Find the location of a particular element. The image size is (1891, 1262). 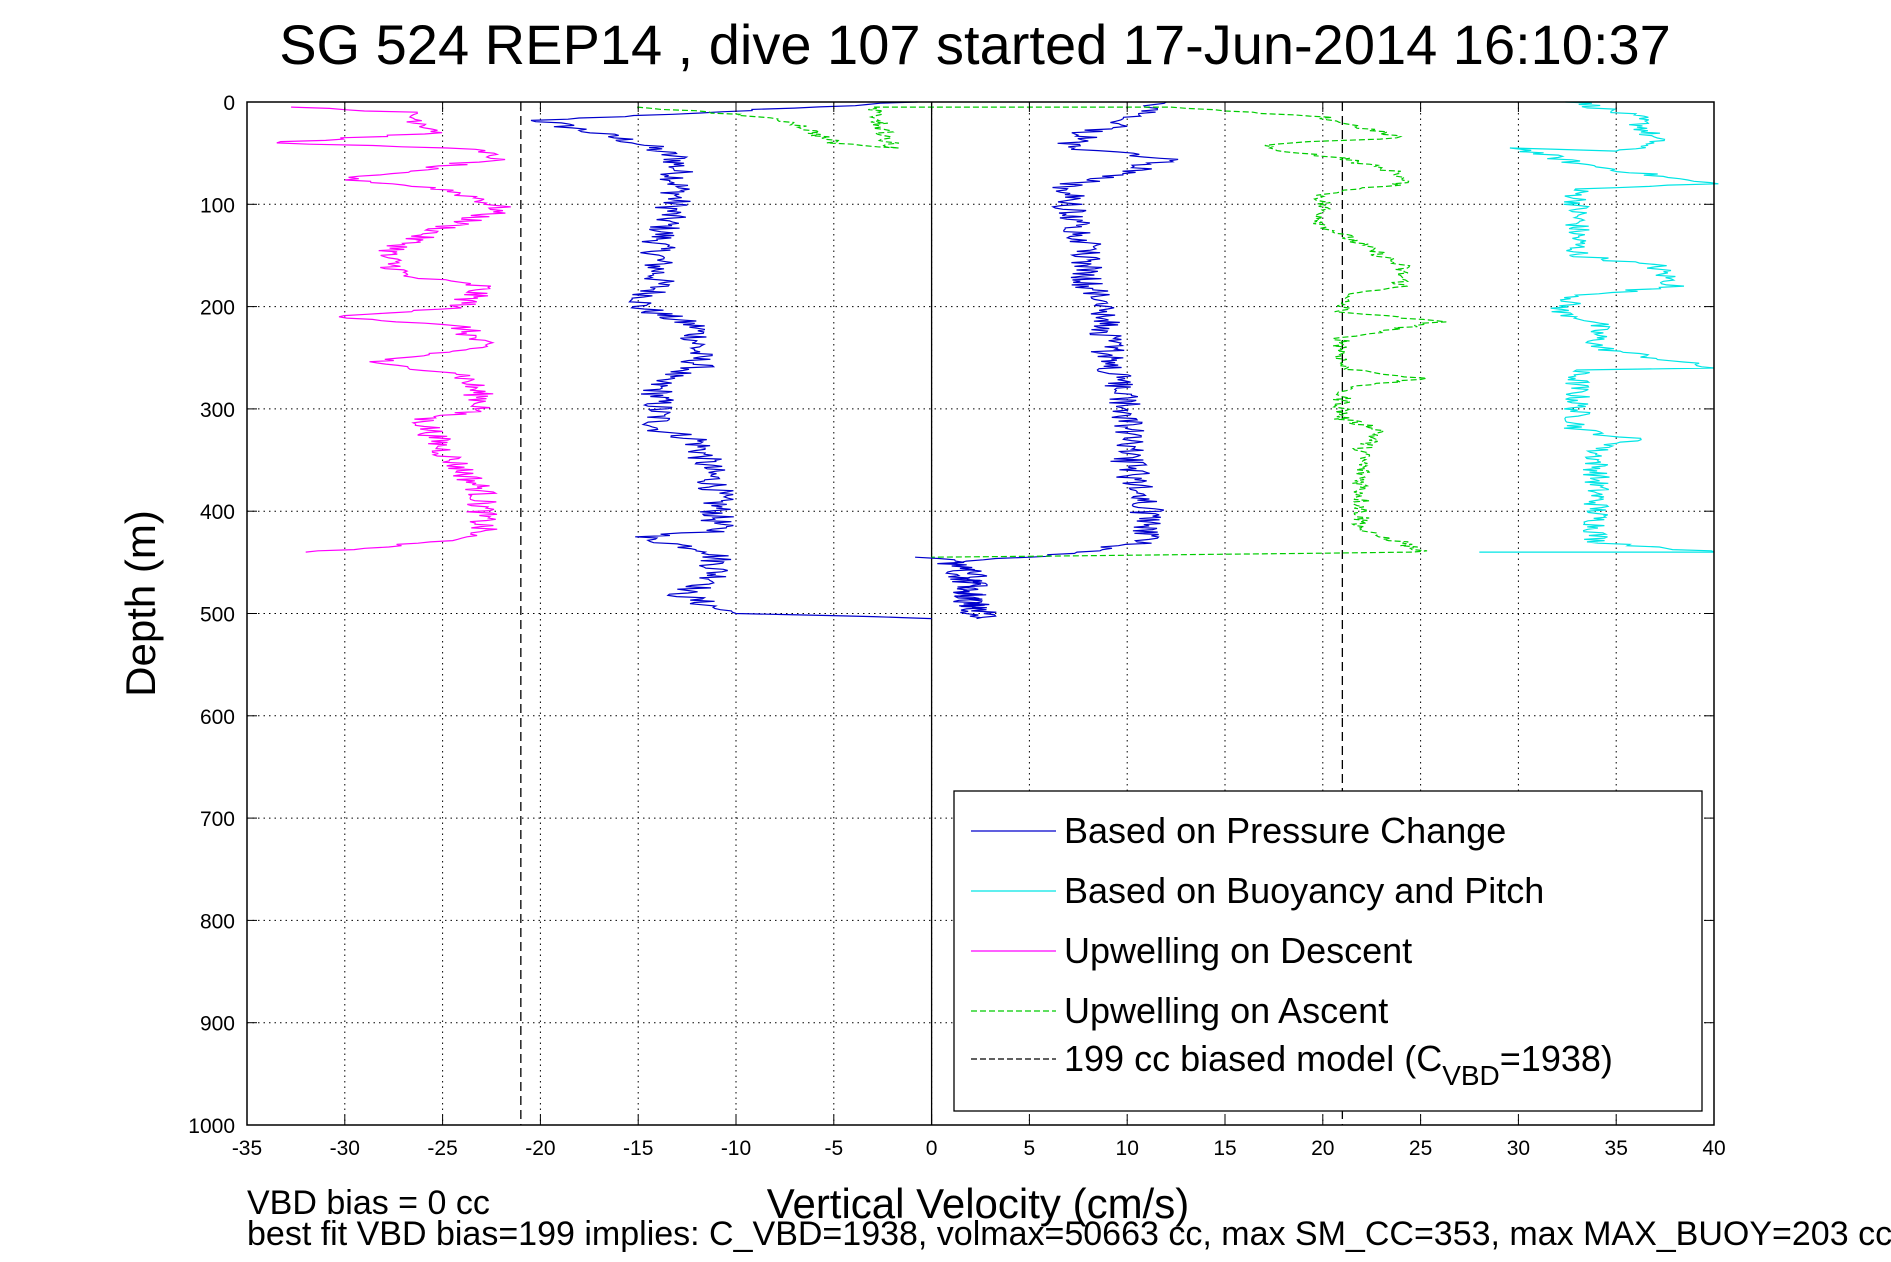

legend-label-subscript: VBD is located at coordinates (1471, 1075).